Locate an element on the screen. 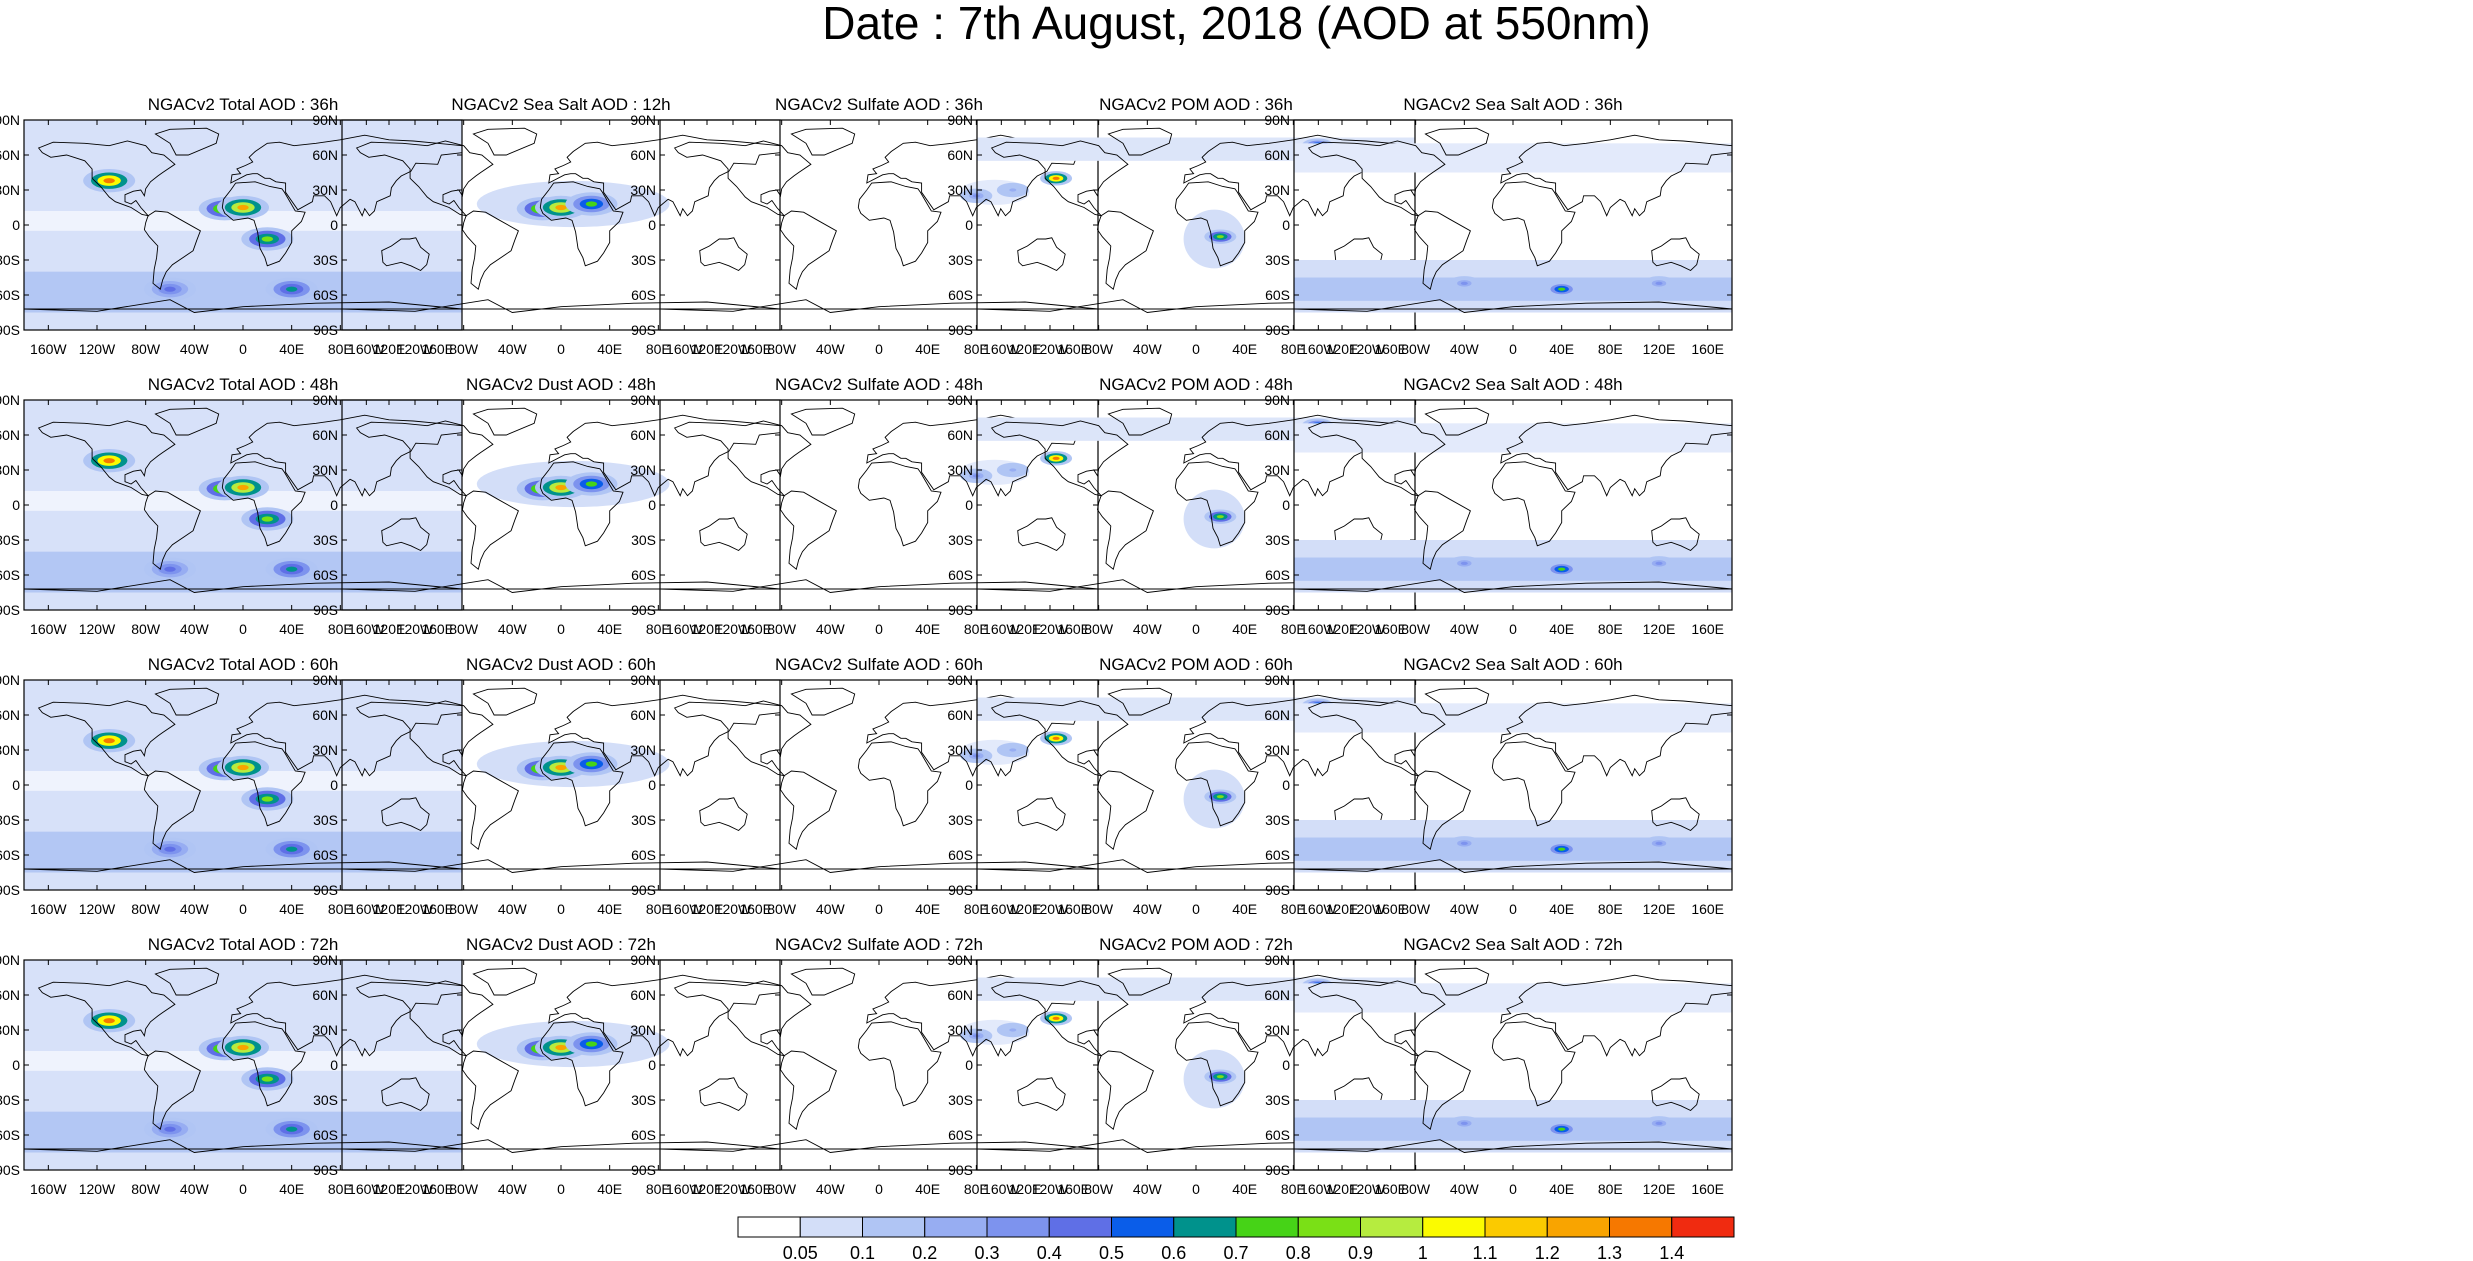  panel-title: NGACv2 Total AOD : 60h is located at coordinates (243, 664).